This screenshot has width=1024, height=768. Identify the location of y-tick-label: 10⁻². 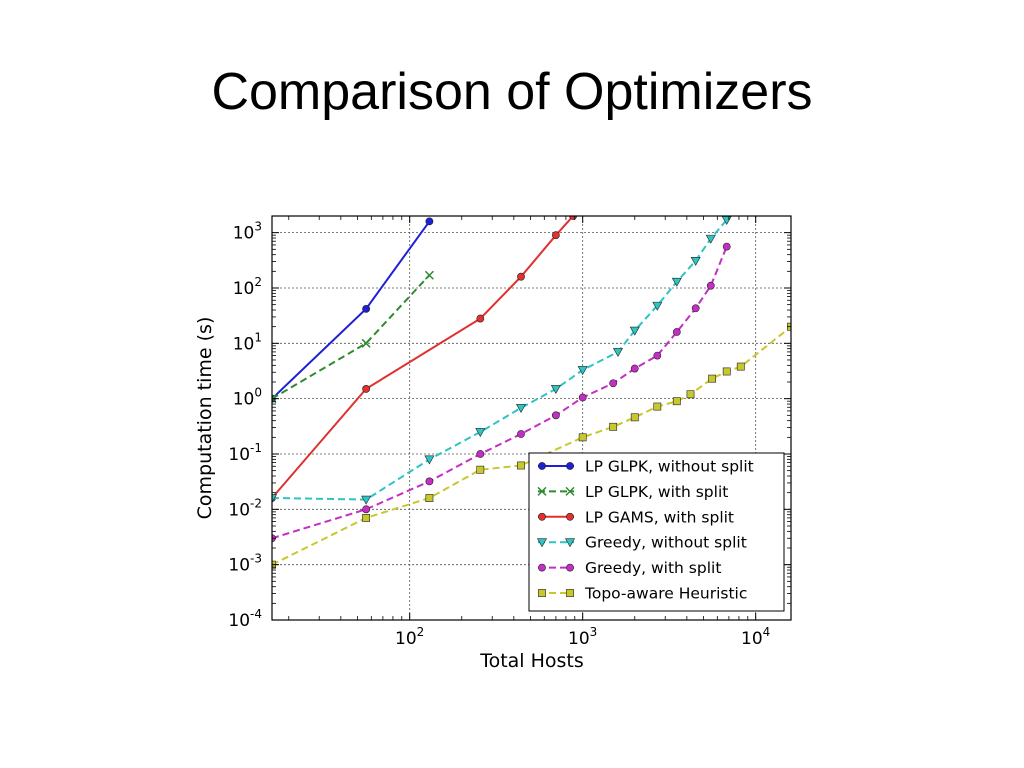
(245, 508).